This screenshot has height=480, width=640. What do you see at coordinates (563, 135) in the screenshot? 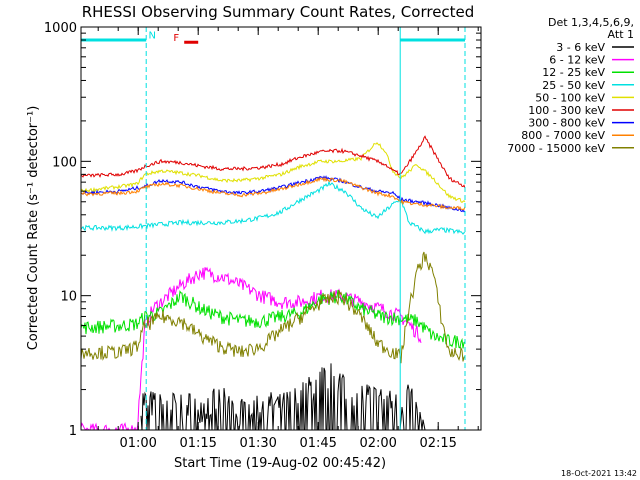
I see `legend-label-7: 800 - 7000 keV` at bounding box center [563, 135].